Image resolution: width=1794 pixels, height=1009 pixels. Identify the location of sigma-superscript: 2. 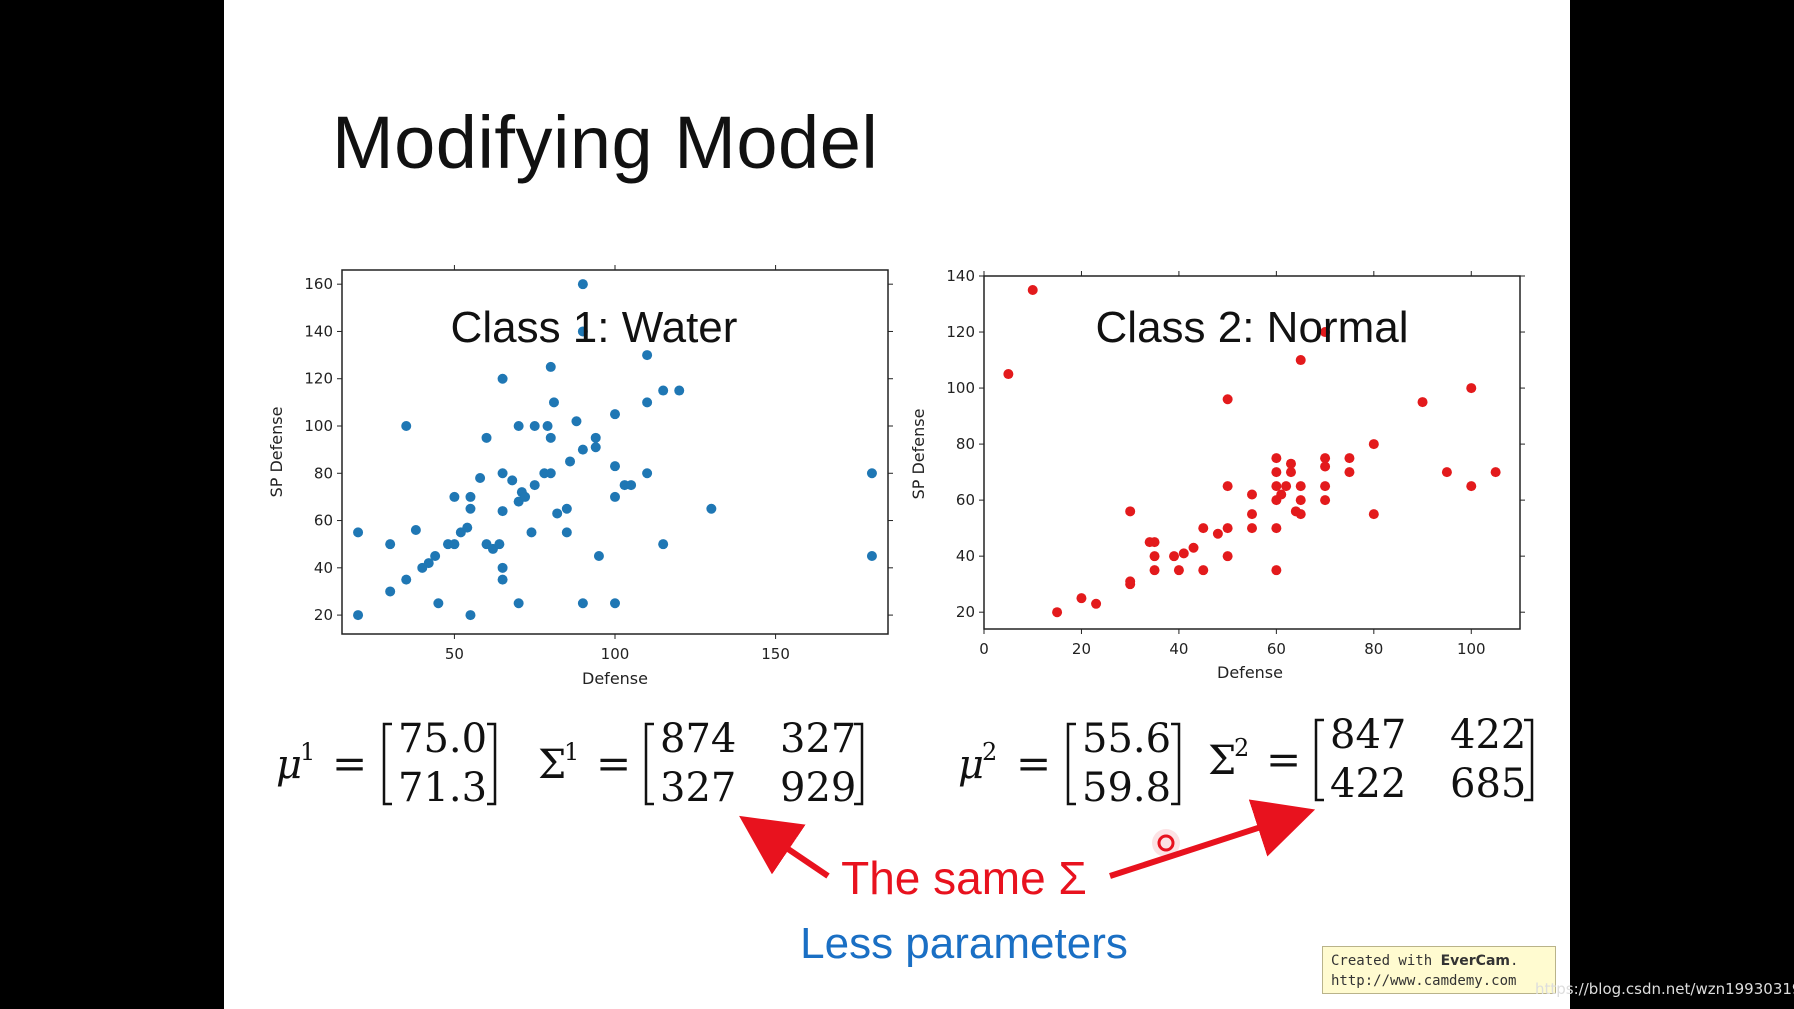
(1241, 748).